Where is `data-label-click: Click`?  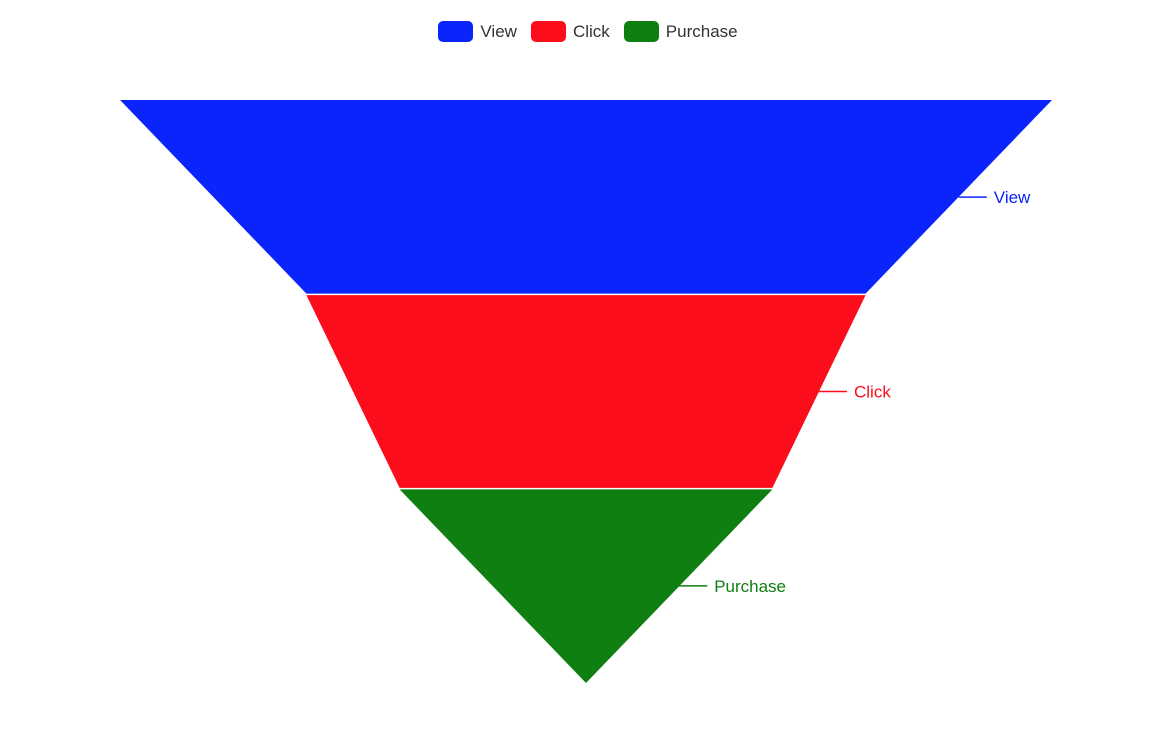 data-label-click: Click is located at coordinates (872, 392).